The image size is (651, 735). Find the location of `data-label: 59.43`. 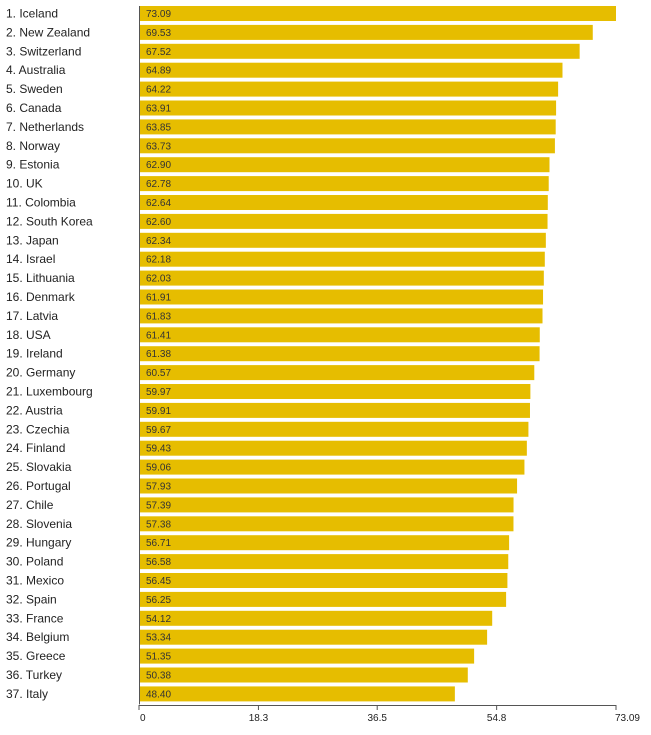

data-label: 59.43 is located at coordinates (158, 449).